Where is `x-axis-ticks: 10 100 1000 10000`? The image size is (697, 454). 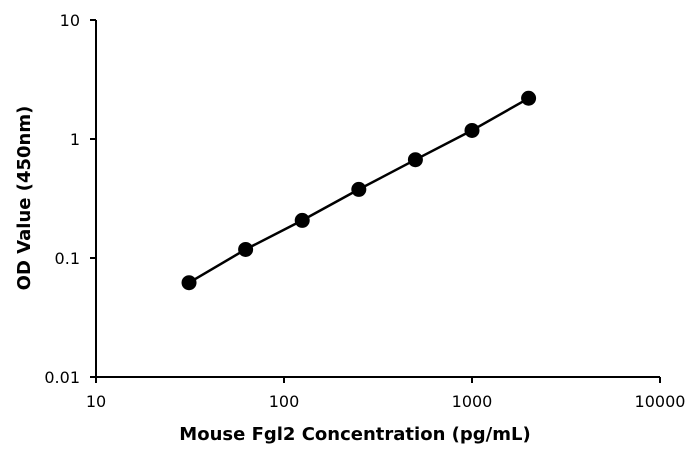 x-axis-ticks: 10 100 1000 10000 is located at coordinates (386, 394).